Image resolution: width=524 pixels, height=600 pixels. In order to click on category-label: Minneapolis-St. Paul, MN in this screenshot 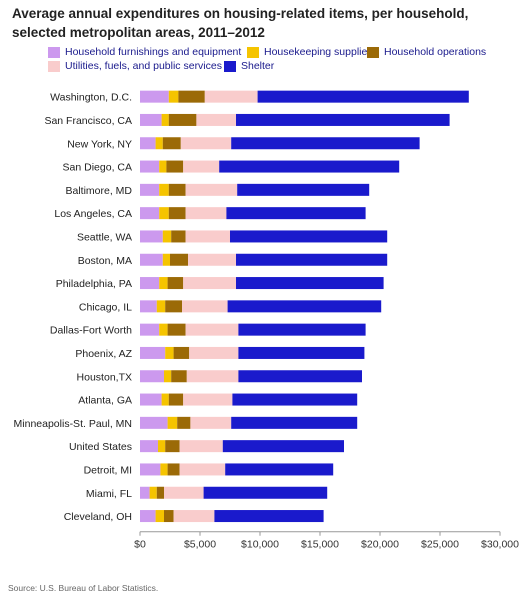, I will do `click(73, 424)`.